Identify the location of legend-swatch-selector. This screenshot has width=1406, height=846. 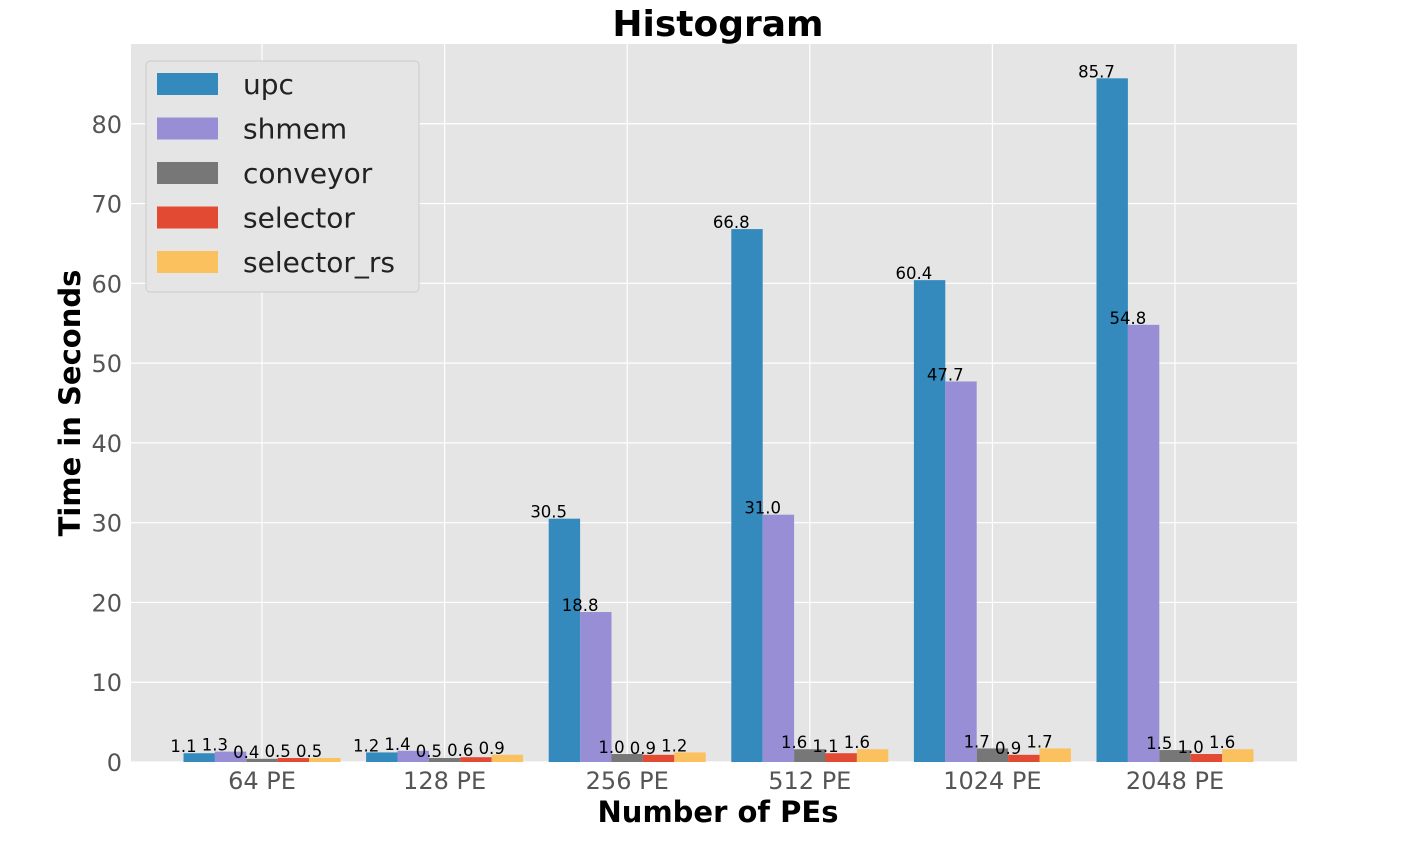
(187, 217).